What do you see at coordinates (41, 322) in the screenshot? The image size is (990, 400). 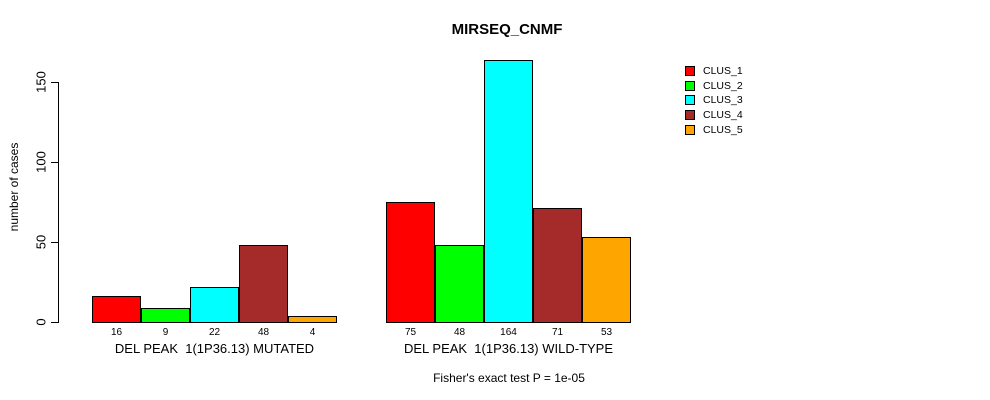 I see `y-tick-label: 0` at bounding box center [41, 322].